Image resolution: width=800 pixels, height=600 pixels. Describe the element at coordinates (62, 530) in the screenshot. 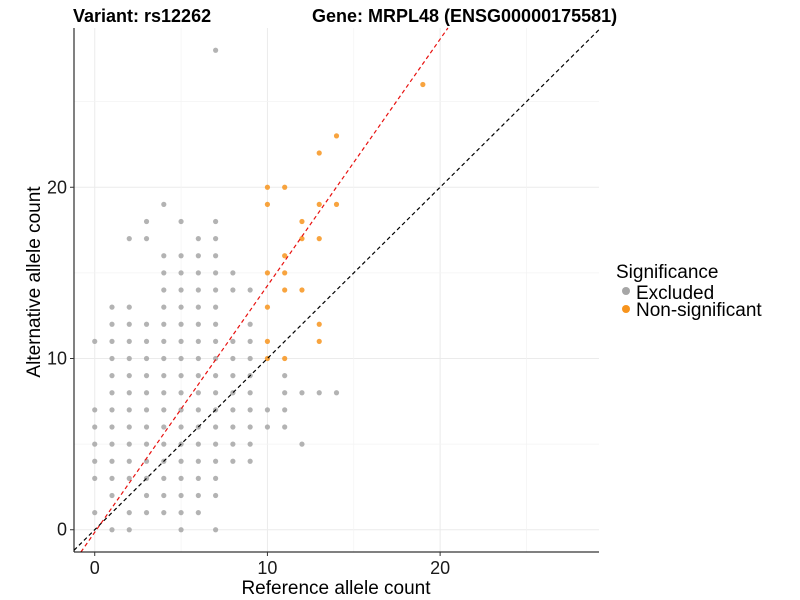

I see `y-tick-label: 0` at that location.